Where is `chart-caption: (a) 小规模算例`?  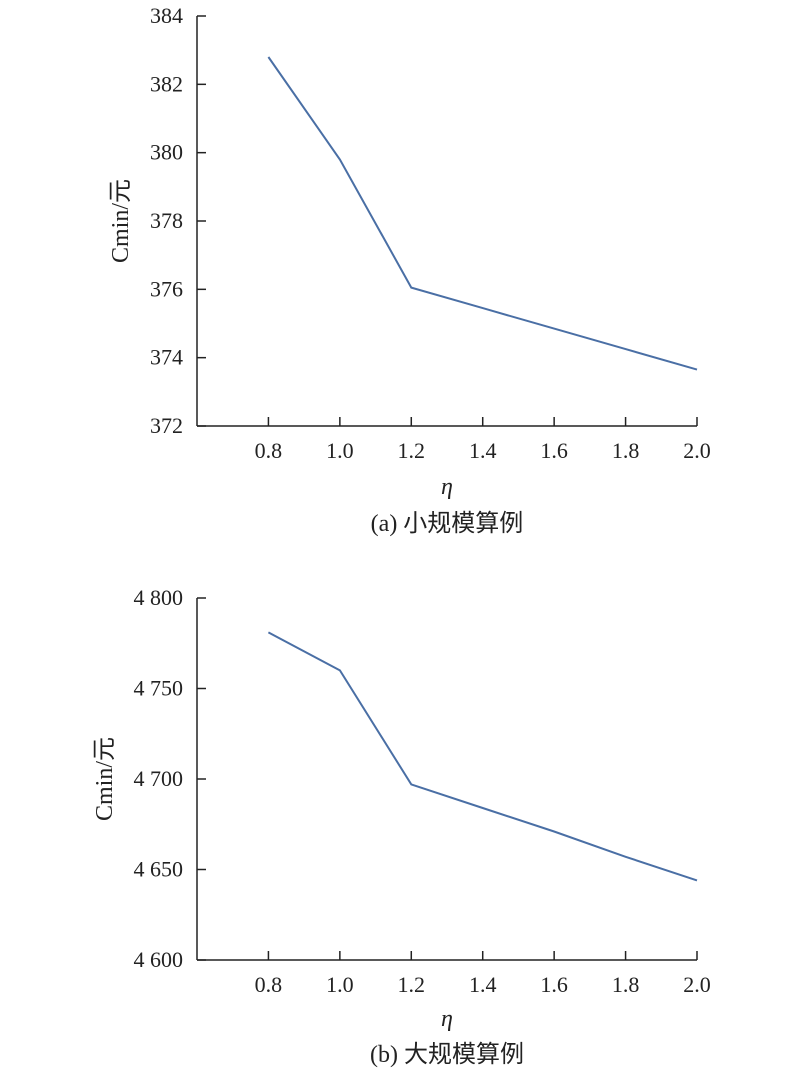 chart-caption: (a) 小规模算例 is located at coordinates (447, 523).